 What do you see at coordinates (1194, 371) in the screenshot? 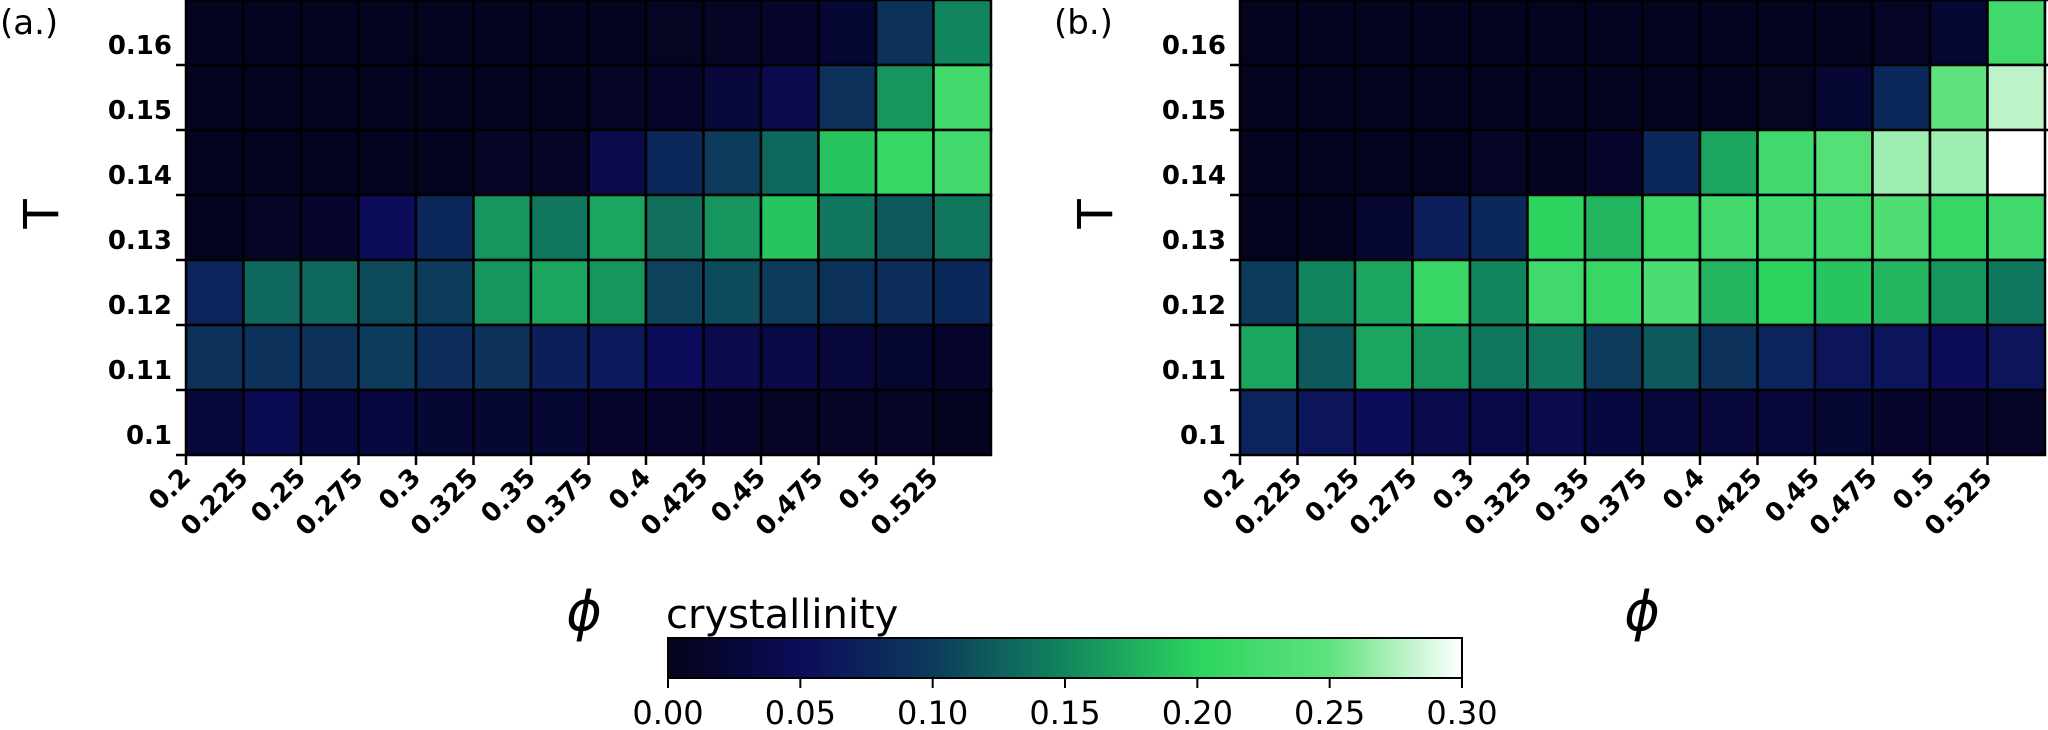
I see `y-tick-label: 0.11` at bounding box center [1194, 371].